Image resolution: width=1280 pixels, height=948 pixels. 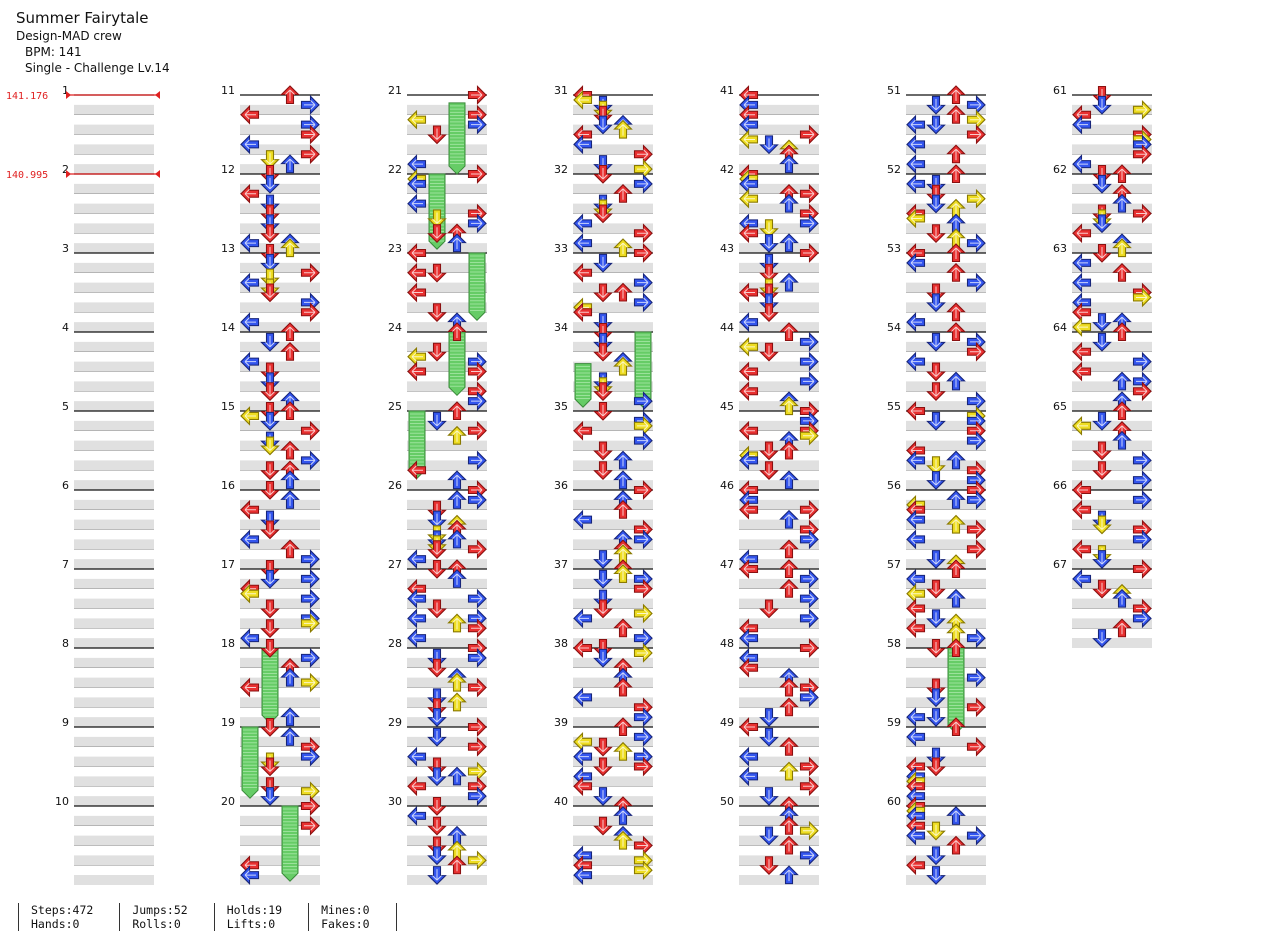 I want to click on bpm-change-marker: 141.176, so click(x=83, y=96).